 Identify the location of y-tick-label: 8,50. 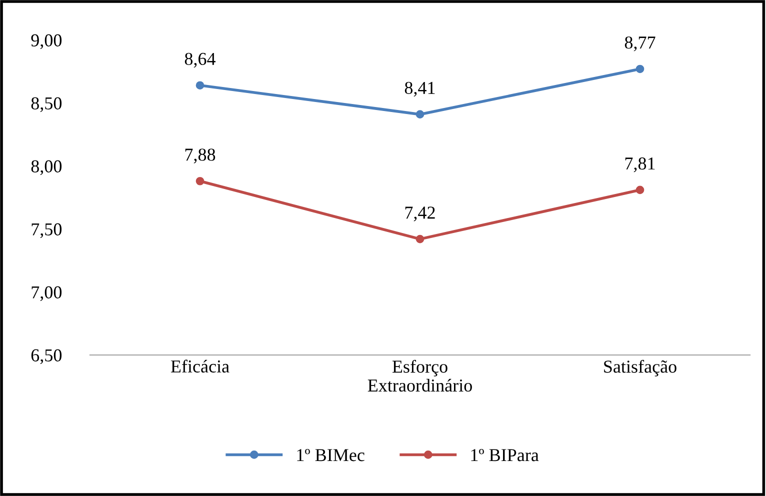
(46, 104).